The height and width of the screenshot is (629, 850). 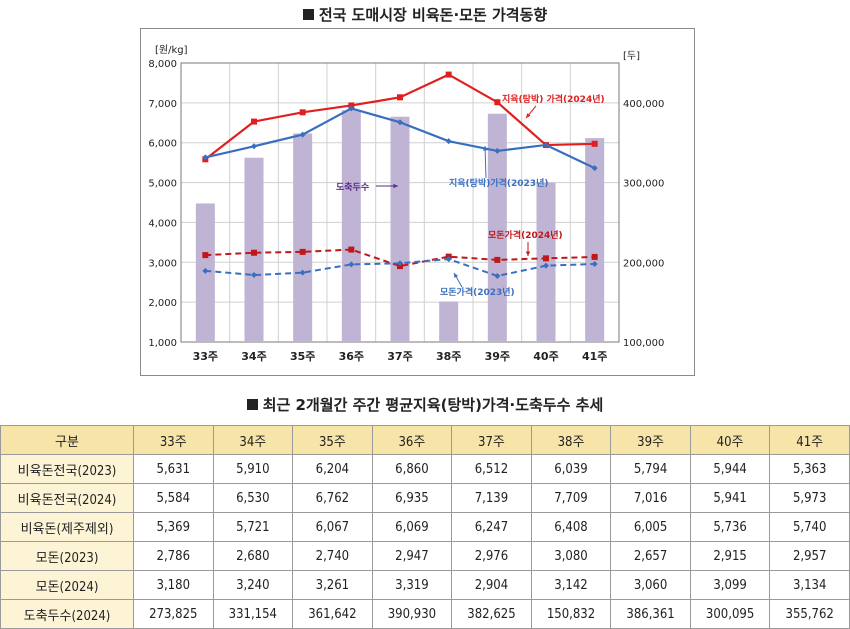 I want to click on table-cell: 6,408, so click(x=571, y=527).